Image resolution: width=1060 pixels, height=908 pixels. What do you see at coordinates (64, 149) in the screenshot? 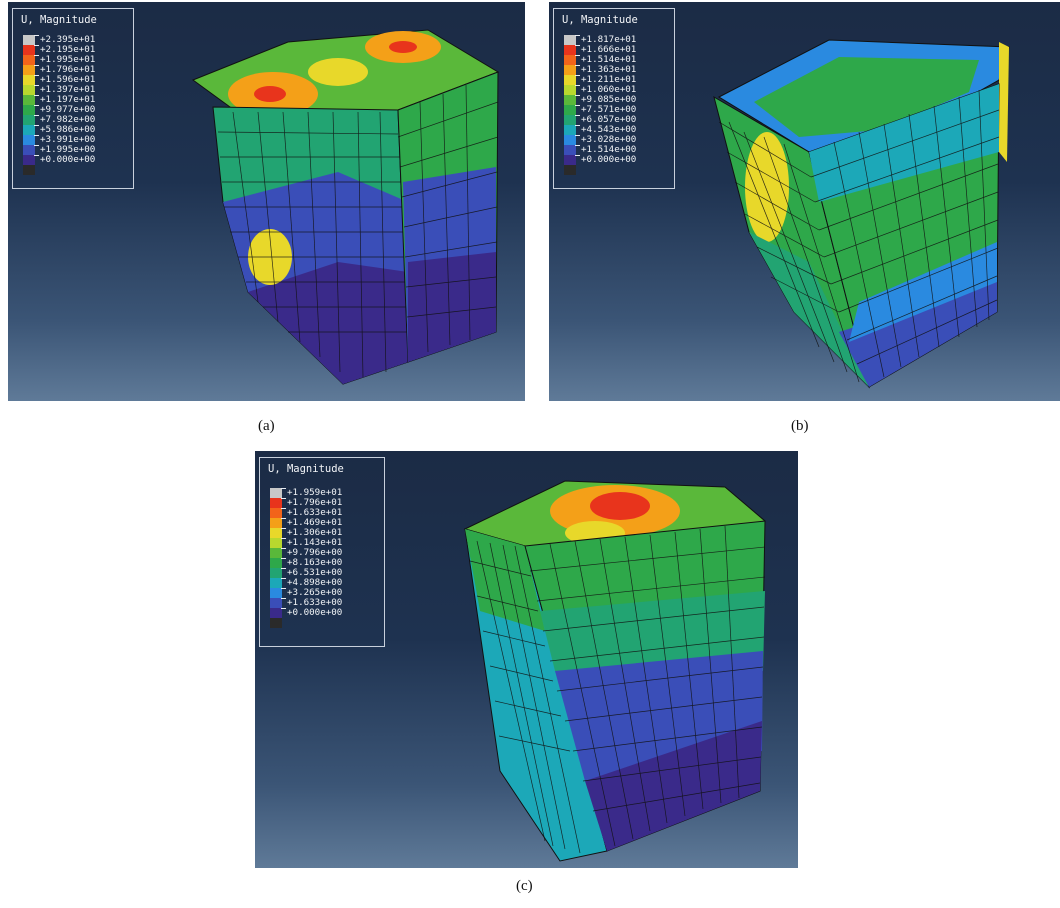
I see `legend-tick: +1.995e+00` at bounding box center [64, 149].